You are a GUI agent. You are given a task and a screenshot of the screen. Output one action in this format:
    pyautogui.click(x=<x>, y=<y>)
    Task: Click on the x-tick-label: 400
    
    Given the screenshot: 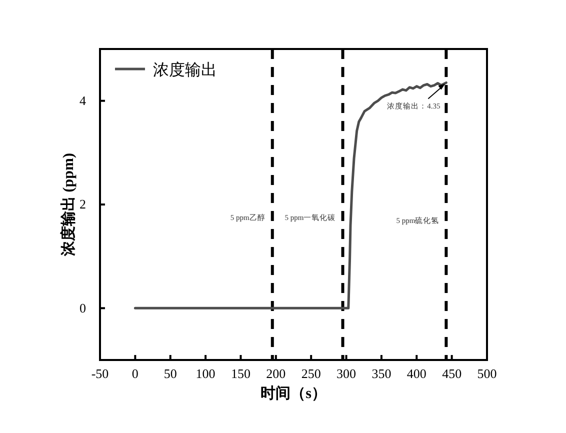 What is the action you would take?
    pyautogui.click(x=416, y=374)
    